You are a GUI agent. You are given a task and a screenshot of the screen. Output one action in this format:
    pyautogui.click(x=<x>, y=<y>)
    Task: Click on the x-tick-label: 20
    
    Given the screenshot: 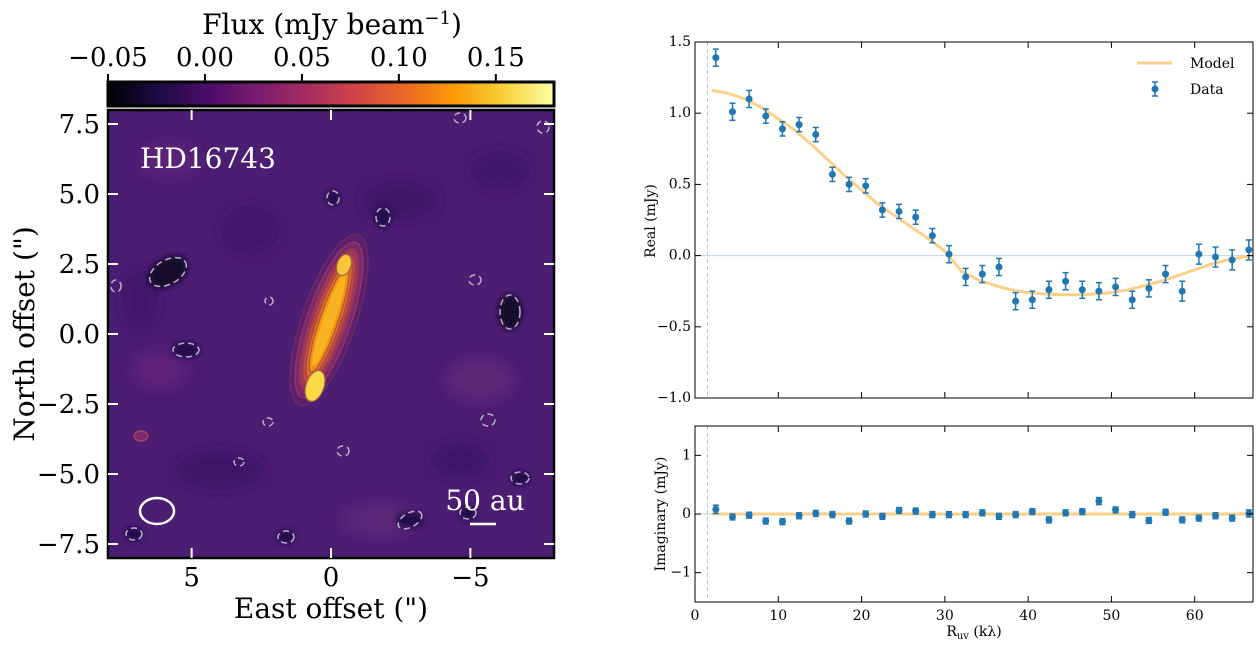 What is the action you would take?
    pyautogui.click(x=862, y=616)
    